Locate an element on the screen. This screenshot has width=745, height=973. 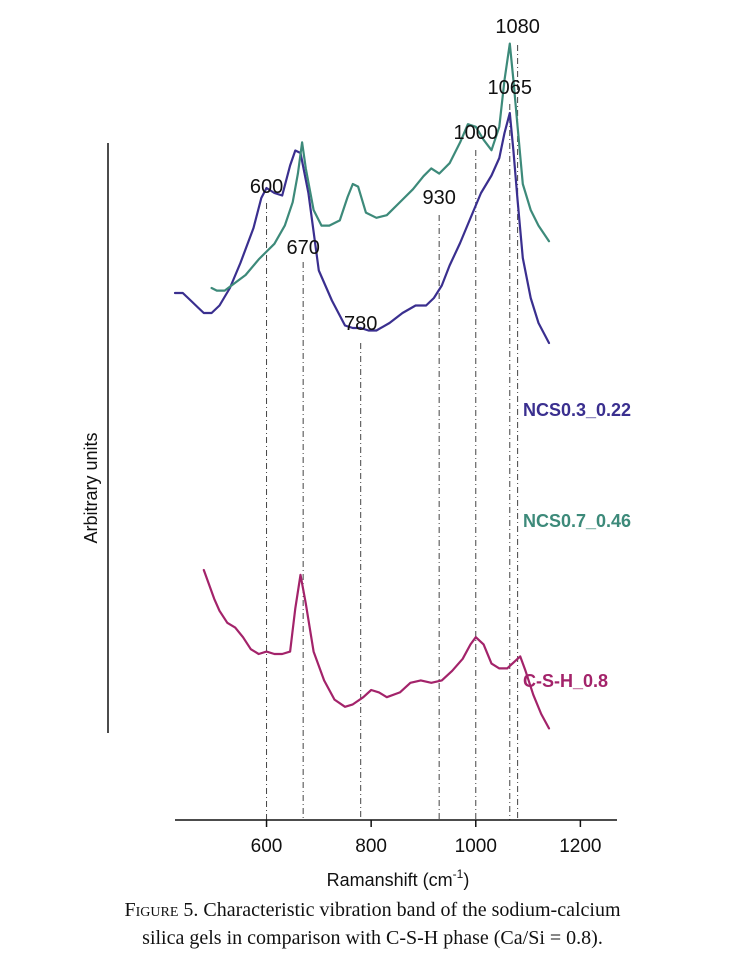
peak-label-930: 930 is located at coordinates (438, 198).